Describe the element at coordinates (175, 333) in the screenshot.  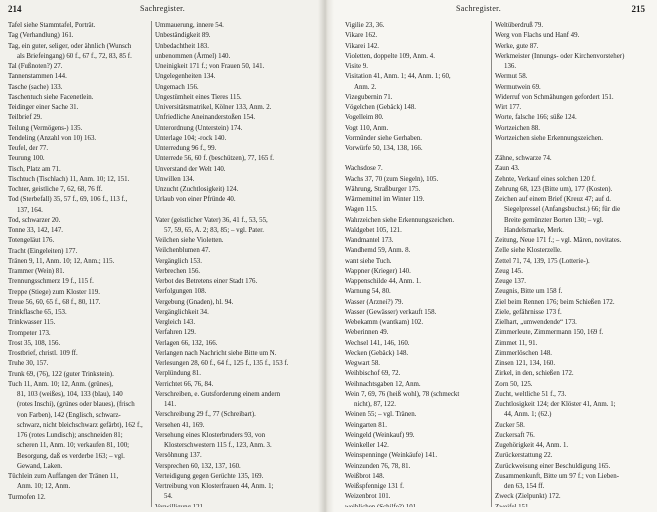
I see `entry-line: Verfahren 129.` at that location.